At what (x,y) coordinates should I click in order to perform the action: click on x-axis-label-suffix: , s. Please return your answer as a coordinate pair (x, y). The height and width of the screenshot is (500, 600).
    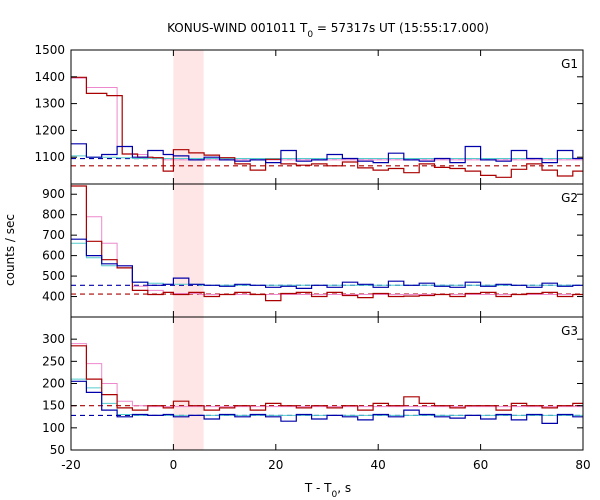
    Looking at the image, I should click on (344, 488).